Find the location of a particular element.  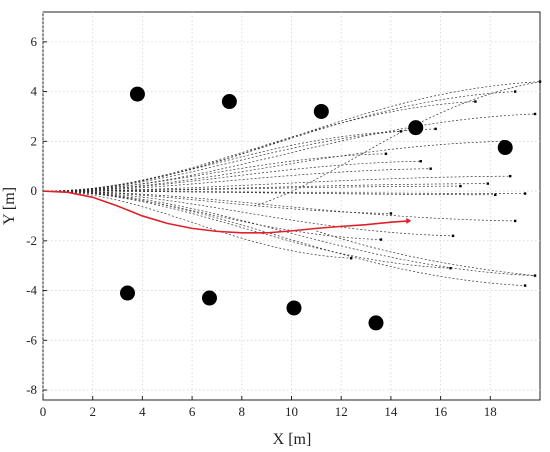

x-tick-label: 2 is located at coordinates (92, 411).